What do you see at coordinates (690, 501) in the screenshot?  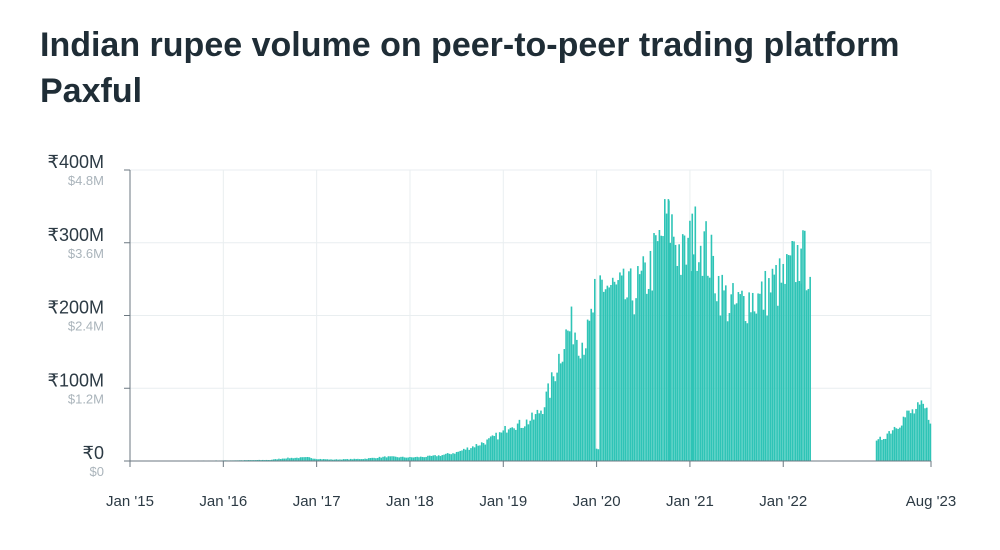 I see `x-tick-label: Jan '21` at bounding box center [690, 501].